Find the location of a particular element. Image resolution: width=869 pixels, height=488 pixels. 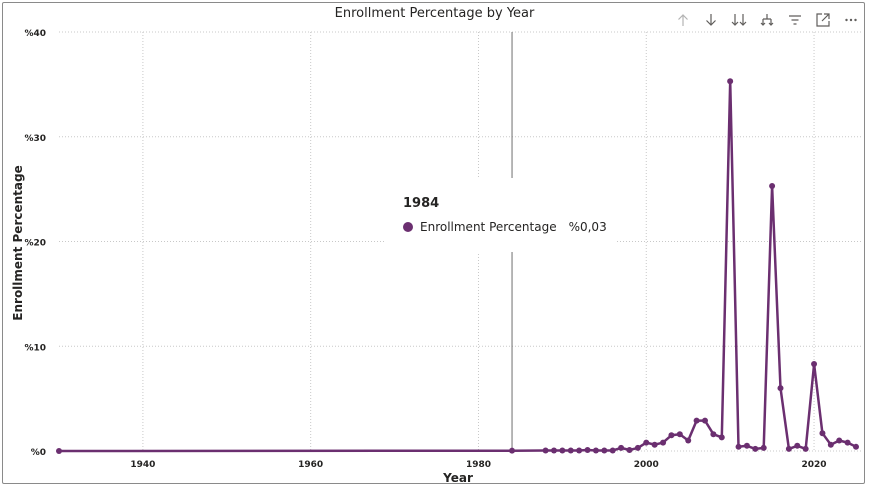

more-options-icon is located at coordinates (851, 20).